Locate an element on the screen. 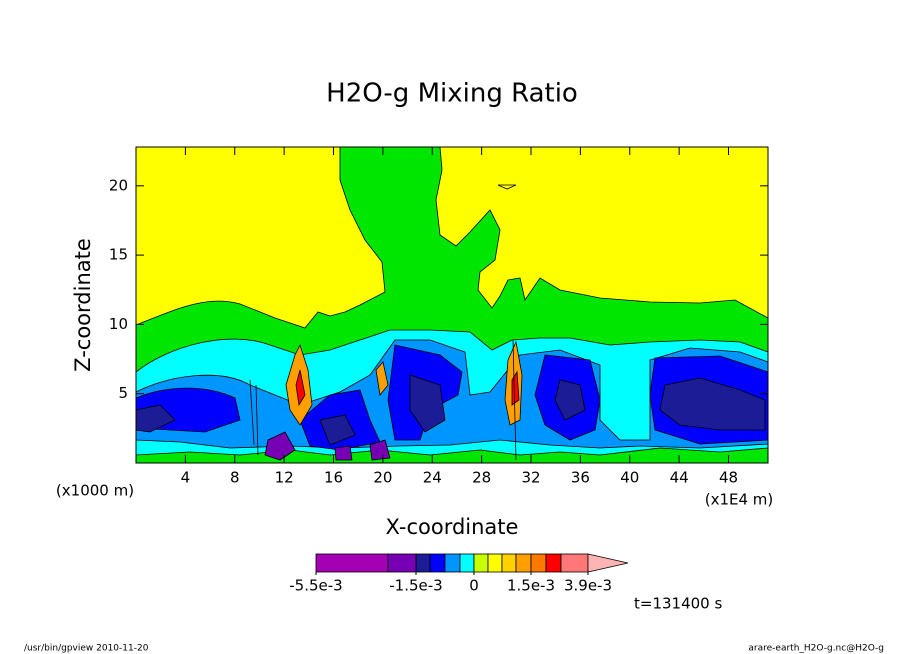 The image size is (904, 654). x-tick-label: 44 is located at coordinates (679, 478).